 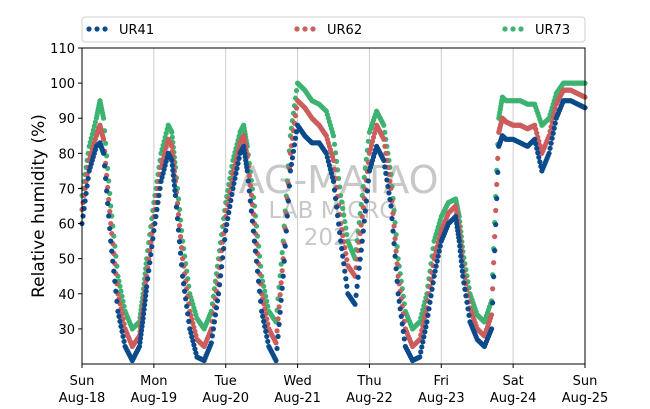 What do you see at coordinates (66, 189) in the screenshot?
I see `y-tick-label-70: 70` at bounding box center [66, 189].